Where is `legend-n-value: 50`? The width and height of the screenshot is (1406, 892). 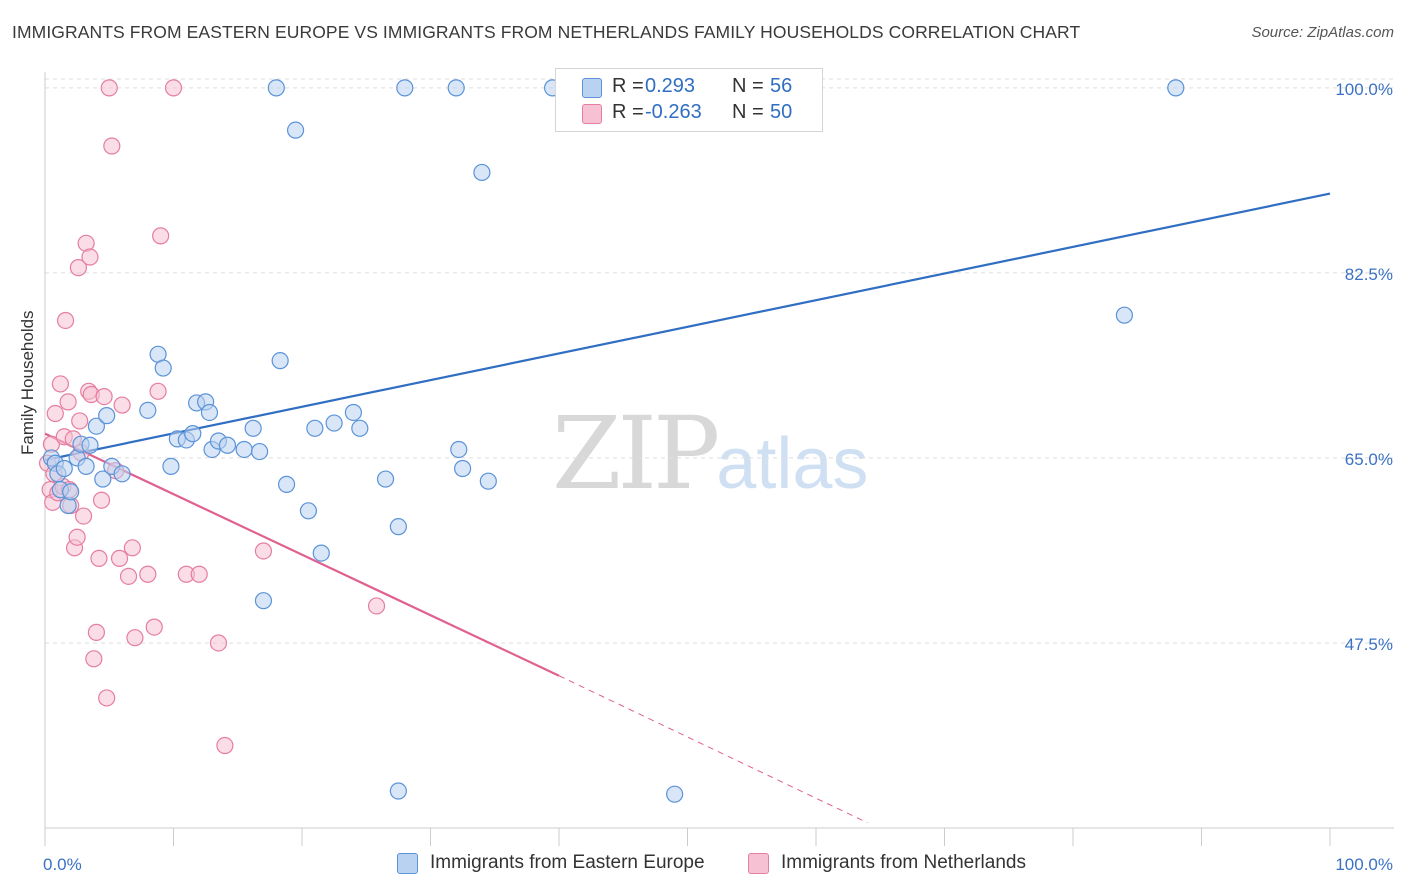 legend-n-value: 50 is located at coordinates (781, 112).